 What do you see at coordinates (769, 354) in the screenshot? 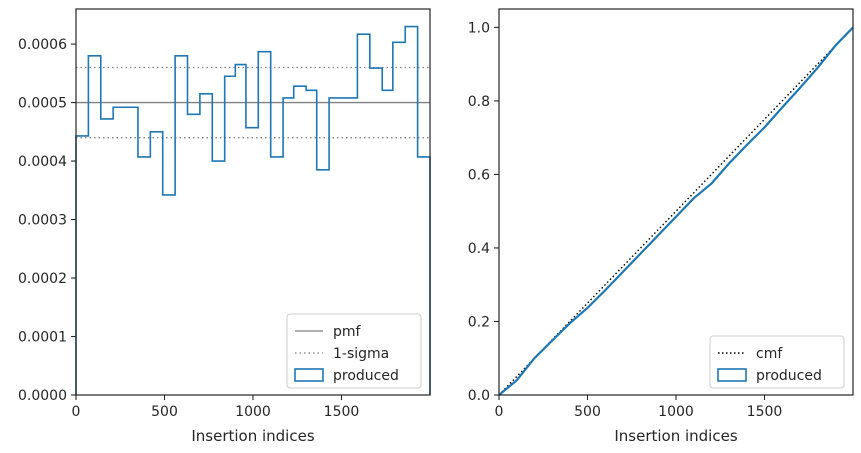
I see `legend-label-cmf: cmf` at bounding box center [769, 354].